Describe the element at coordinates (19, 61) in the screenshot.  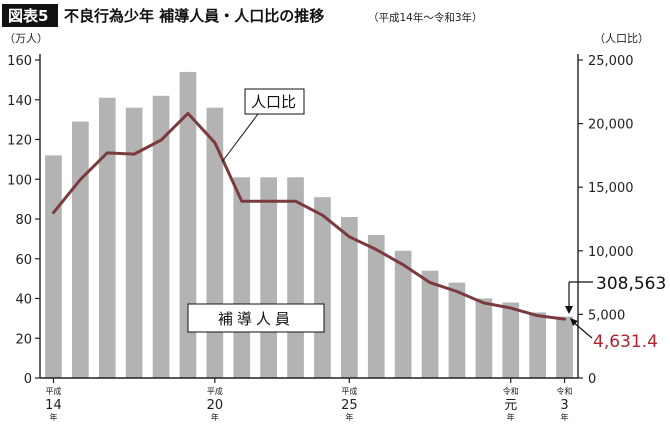
I see `left-tick-label-8: 160` at that location.